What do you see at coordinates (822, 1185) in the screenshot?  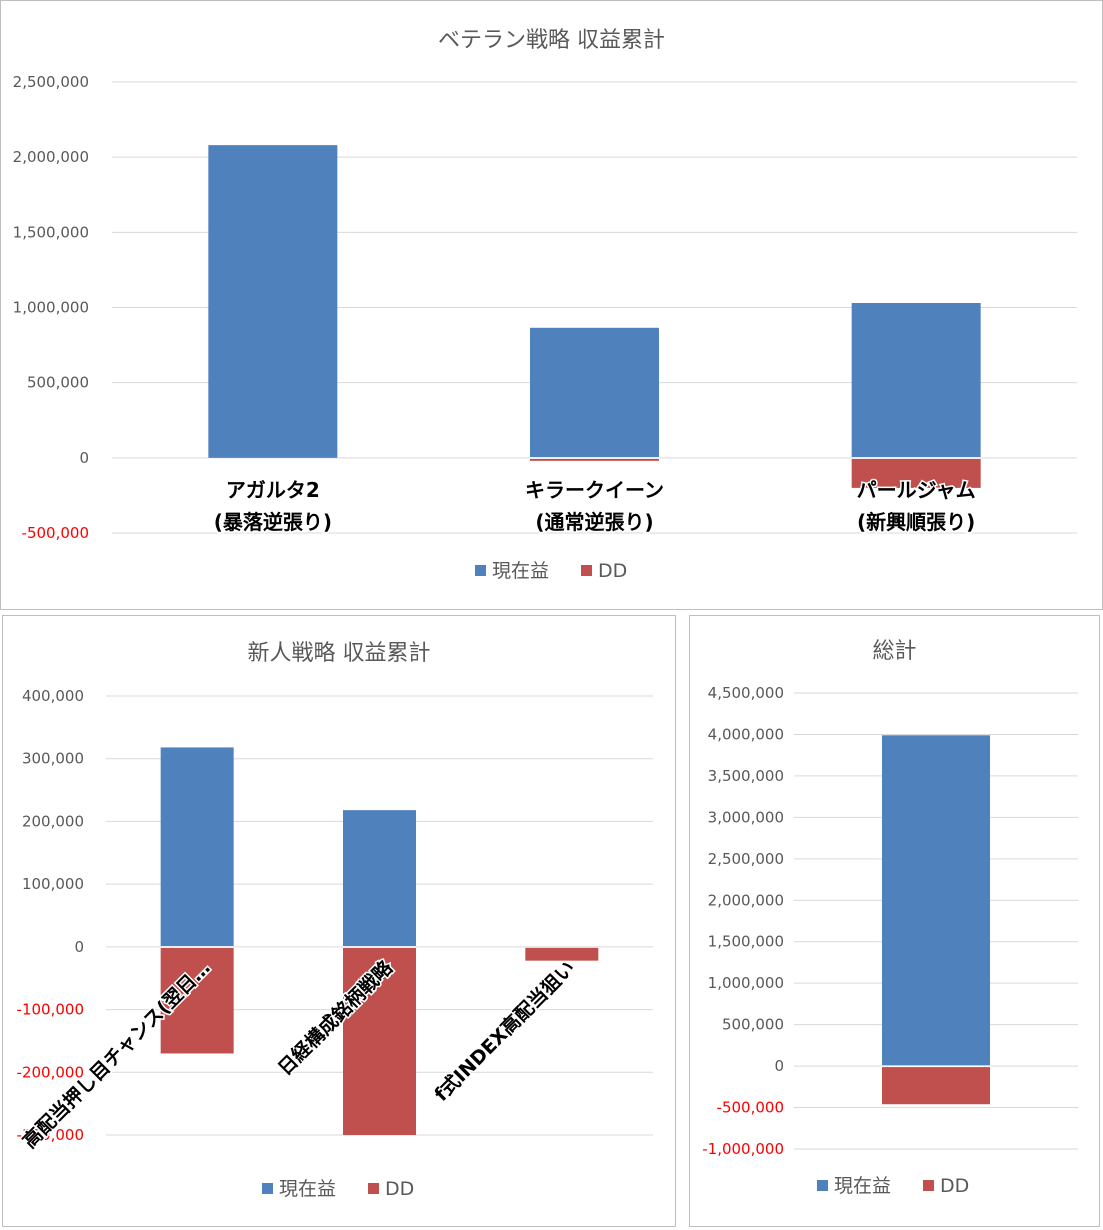 I see `total-legend-swatch-current-profit` at bounding box center [822, 1185].